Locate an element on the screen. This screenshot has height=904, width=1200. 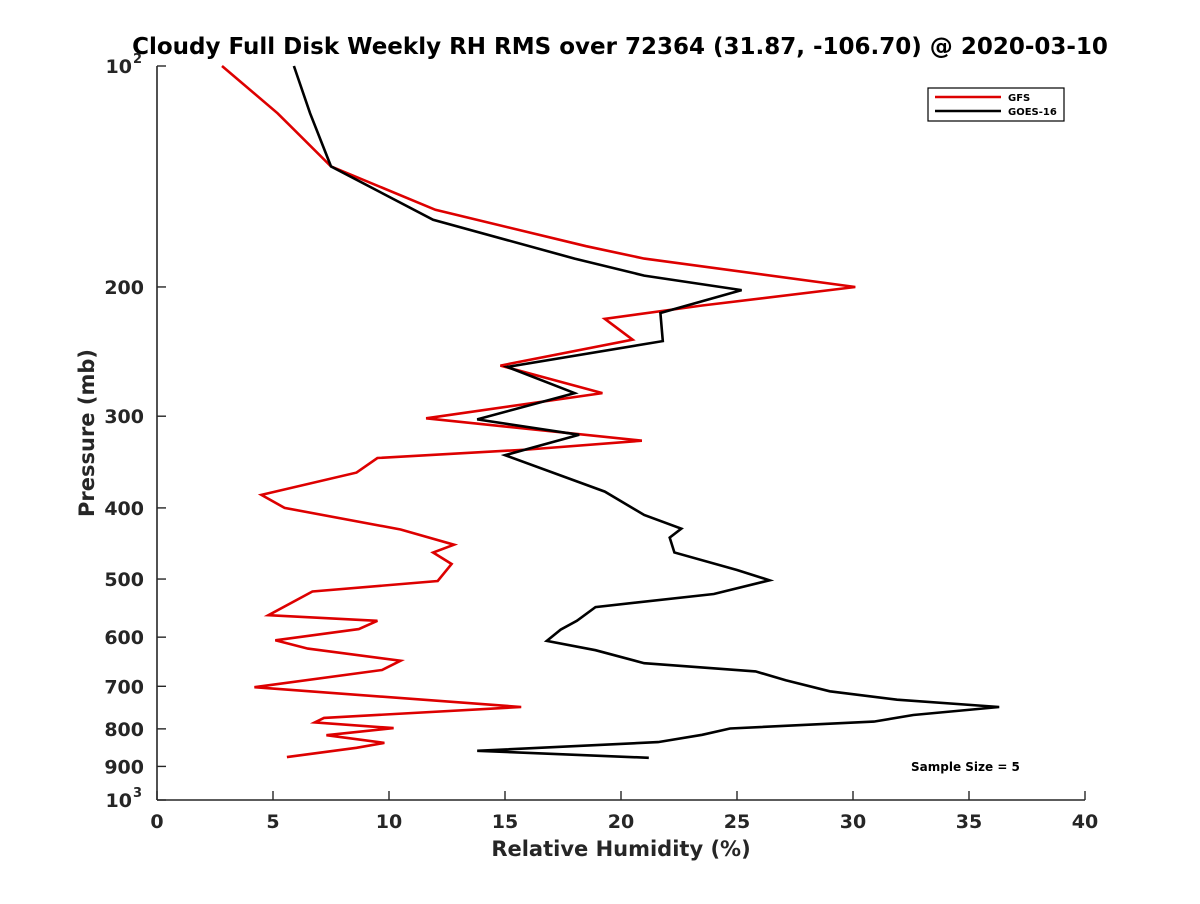
sample-size-annotation: Sample Size = 5 is located at coordinates (965, 767).